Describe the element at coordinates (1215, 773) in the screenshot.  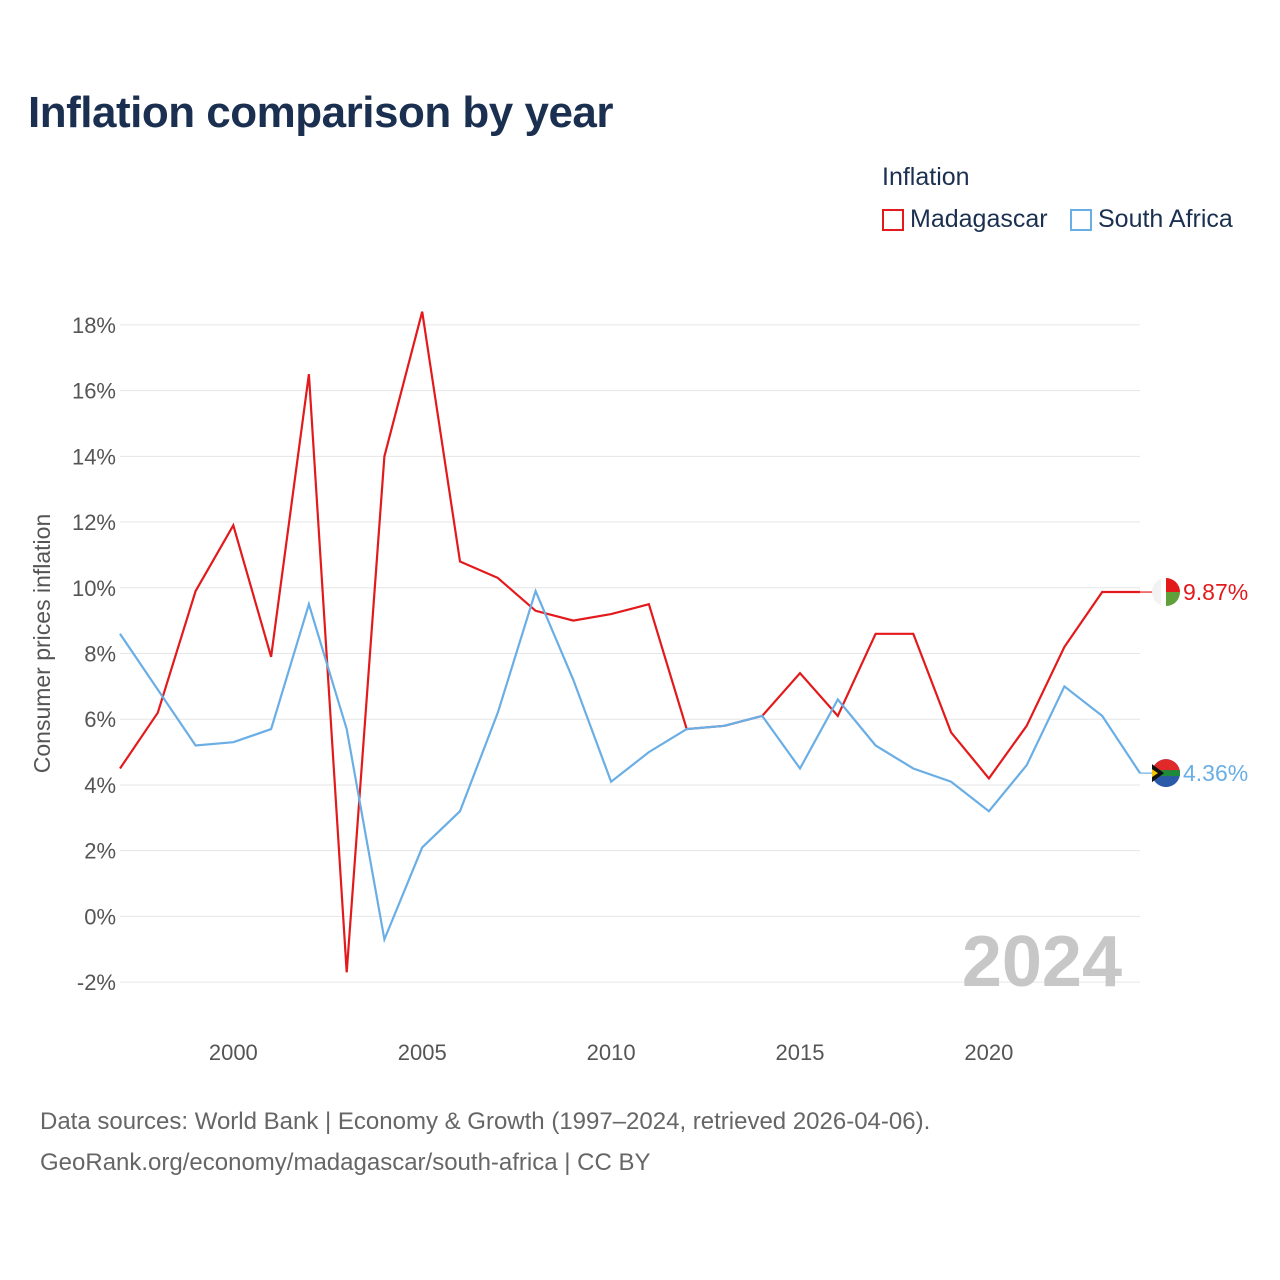
I see `end-value-label-south-africa: 4.36%` at that location.